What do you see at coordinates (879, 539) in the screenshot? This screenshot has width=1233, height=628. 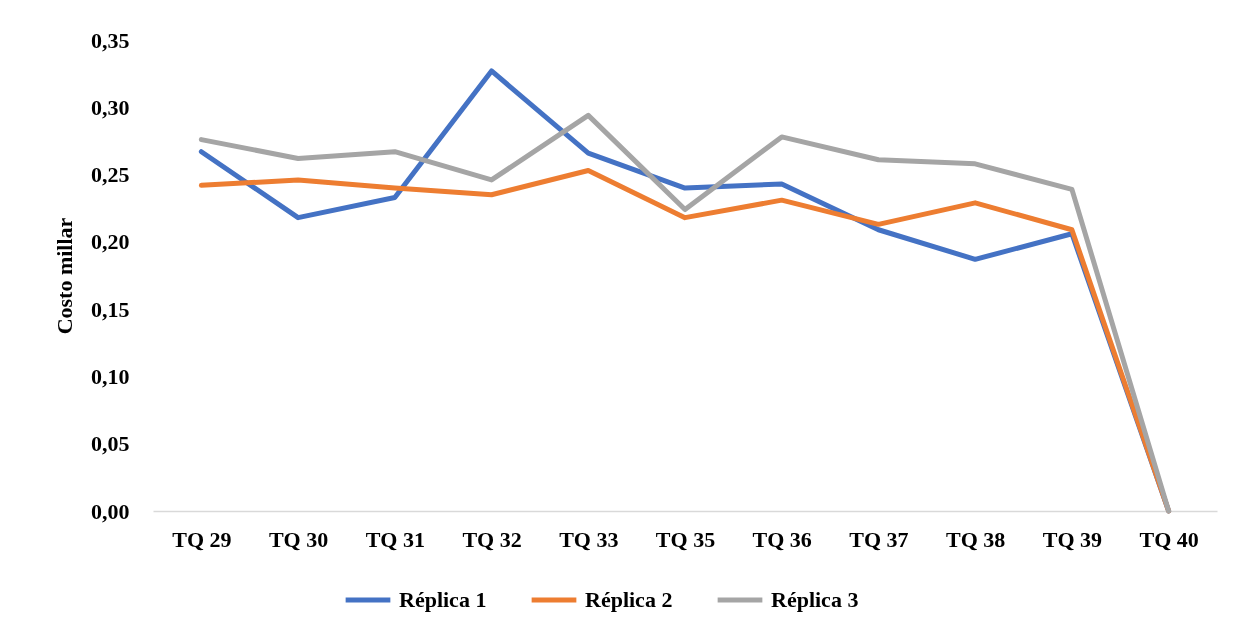 I see `x-tick-label: TQ 37` at bounding box center [879, 539].